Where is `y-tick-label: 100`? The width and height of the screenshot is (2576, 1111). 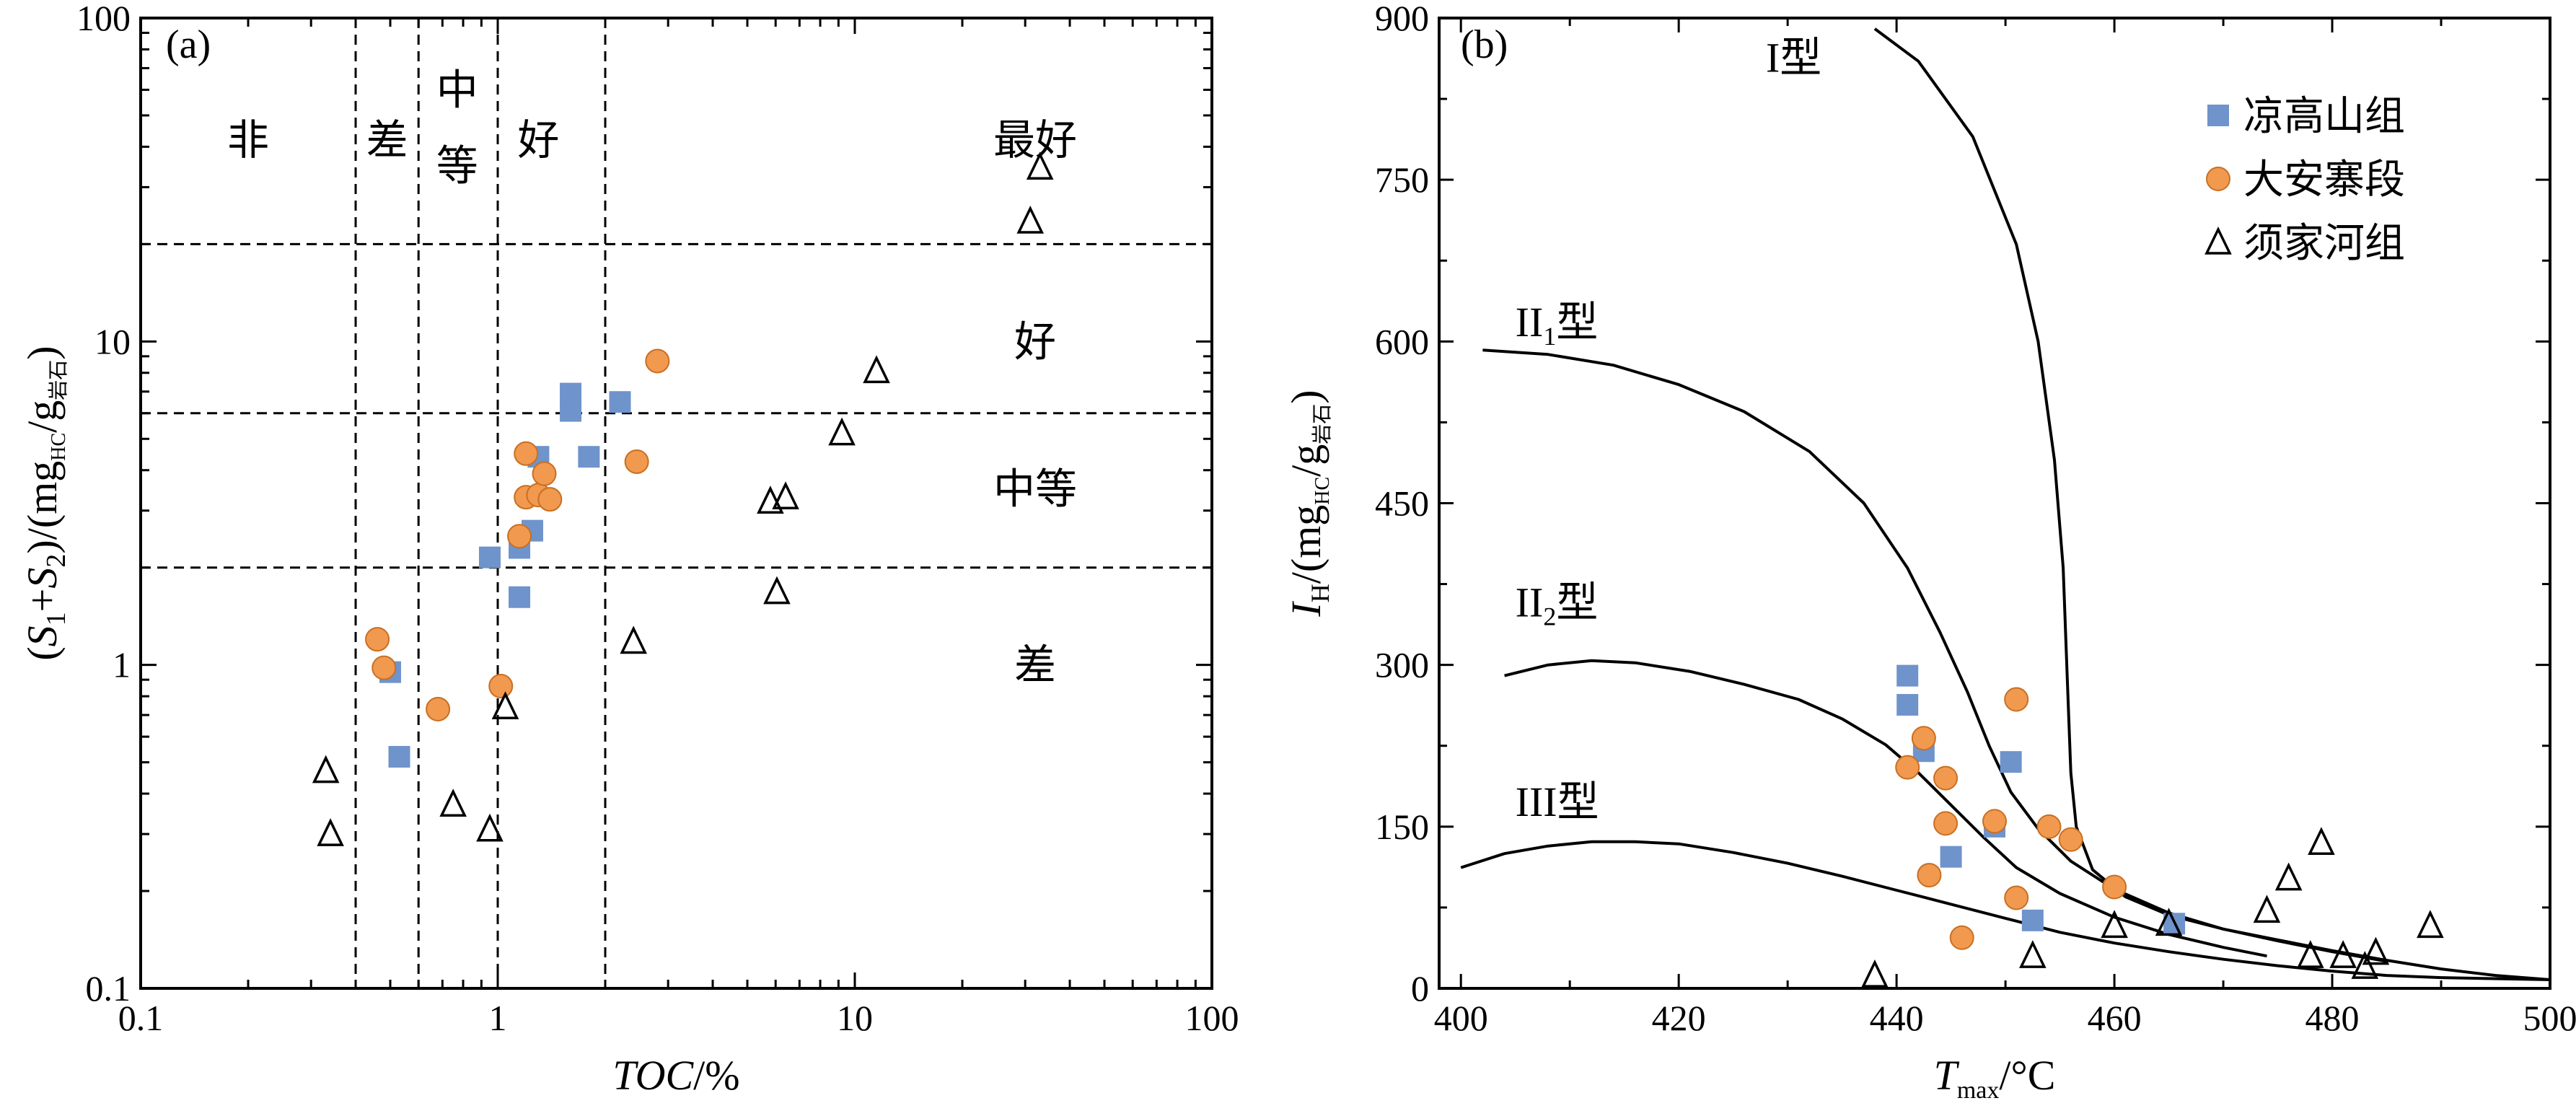
y-tick-label: 100 is located at coordinates (103, 19).